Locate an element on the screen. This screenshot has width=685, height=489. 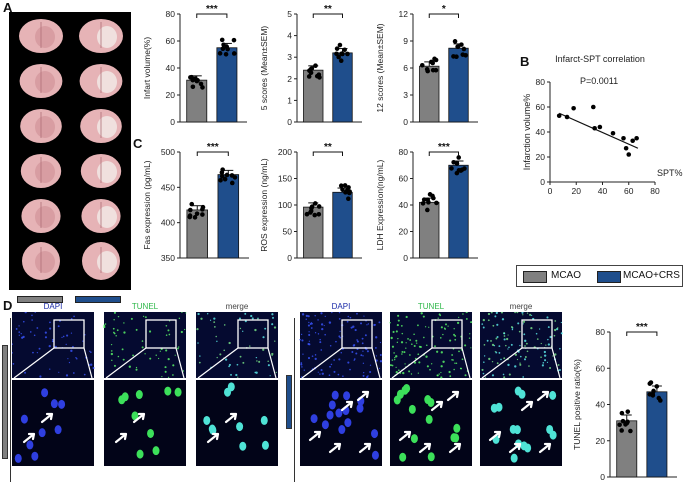
chart-title: Infarct-SPT correlation is located at coordinates (600, 59).